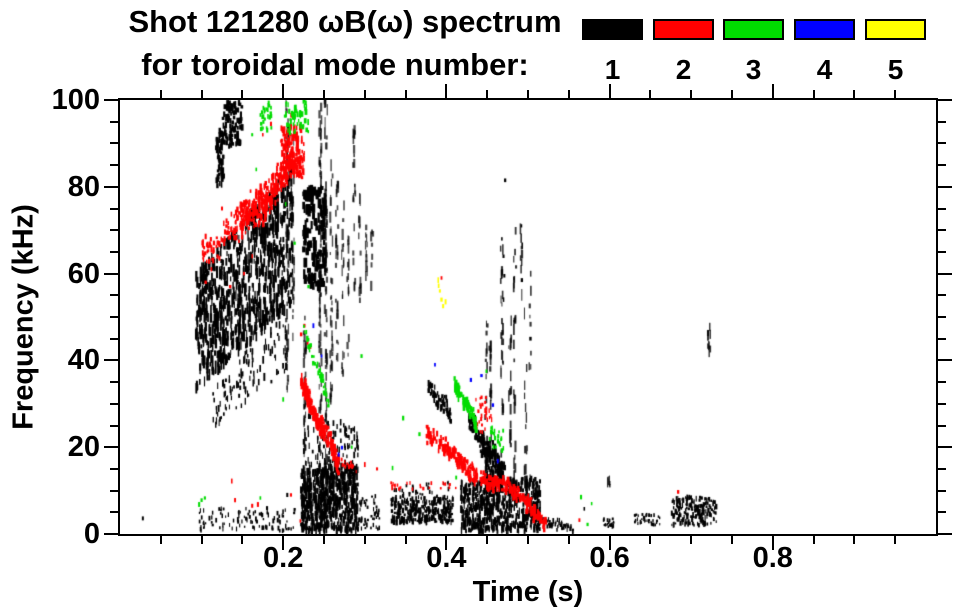 The image size is (963, 615). Describe the element at coordinates (895, 69) in the screenshot. I see `legend-label-mode-5: 5` at that location.